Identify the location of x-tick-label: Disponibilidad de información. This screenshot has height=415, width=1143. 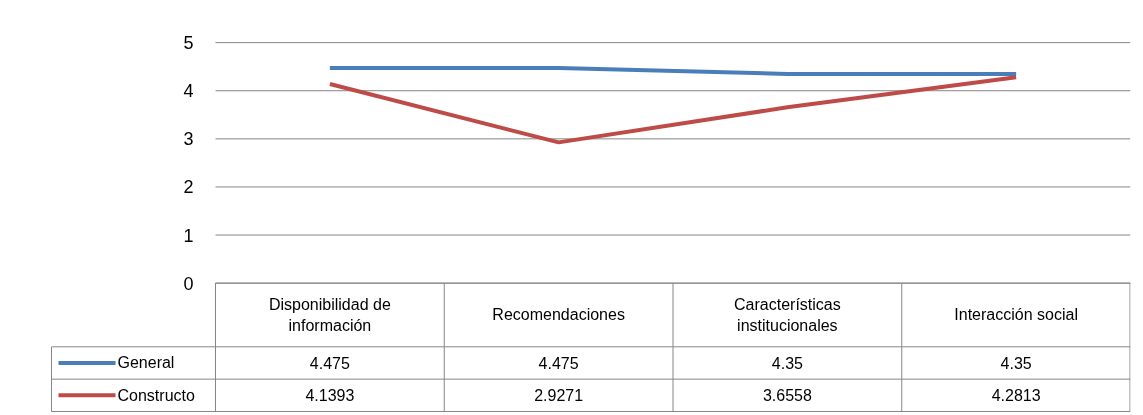
(329, 315).